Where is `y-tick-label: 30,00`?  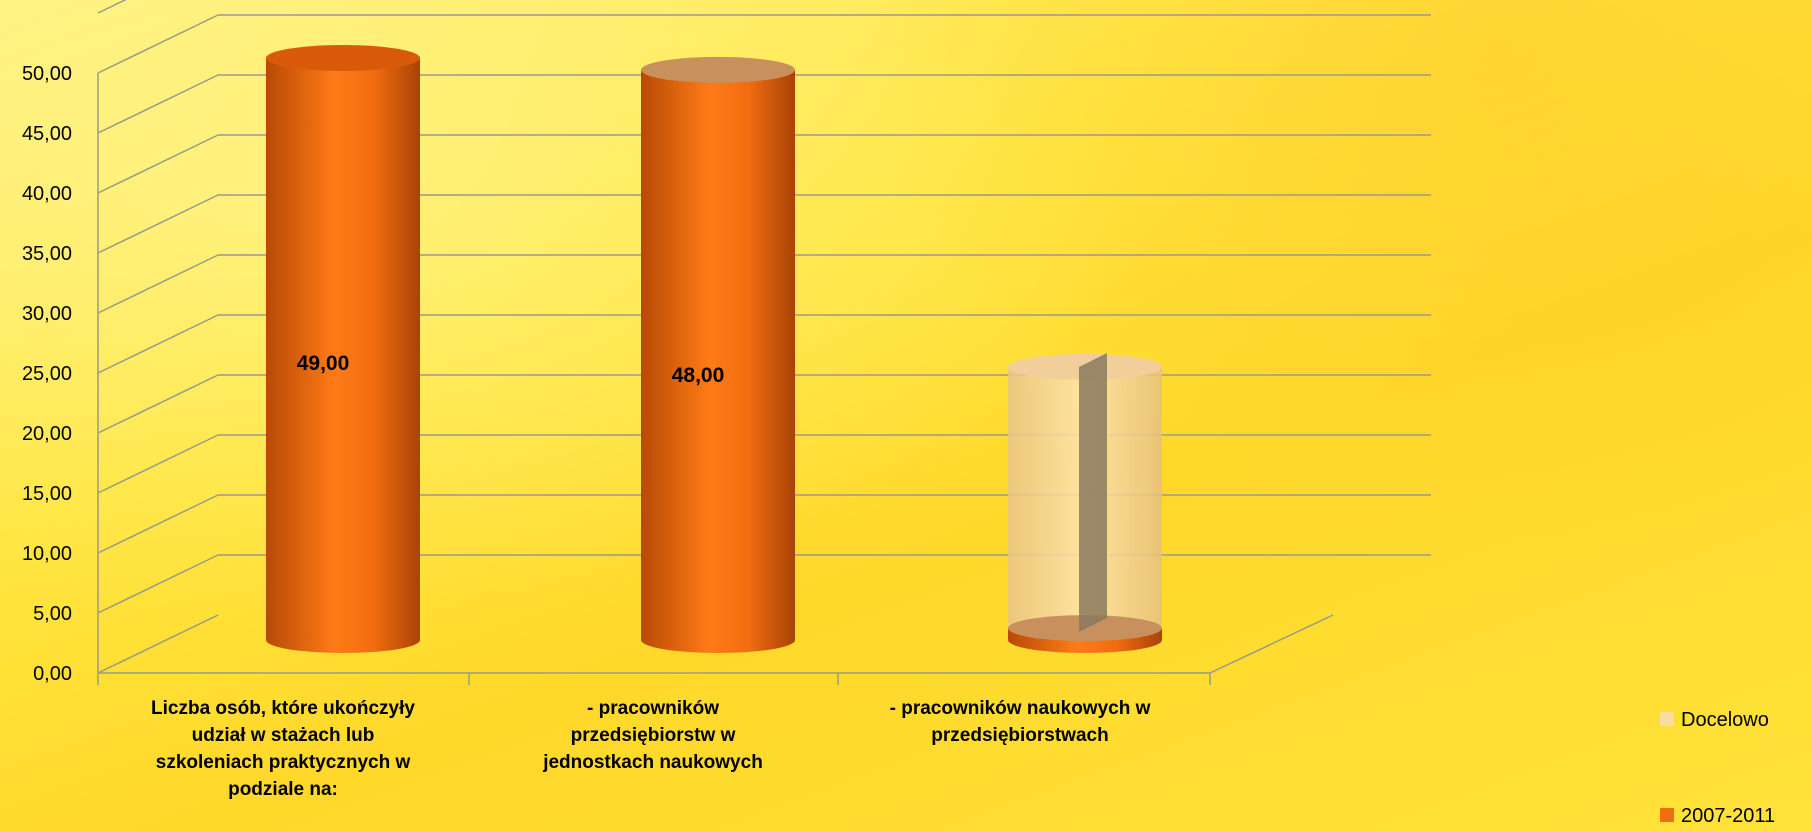 y-tick-label: 30,00 is located at coordinates (47, 314).